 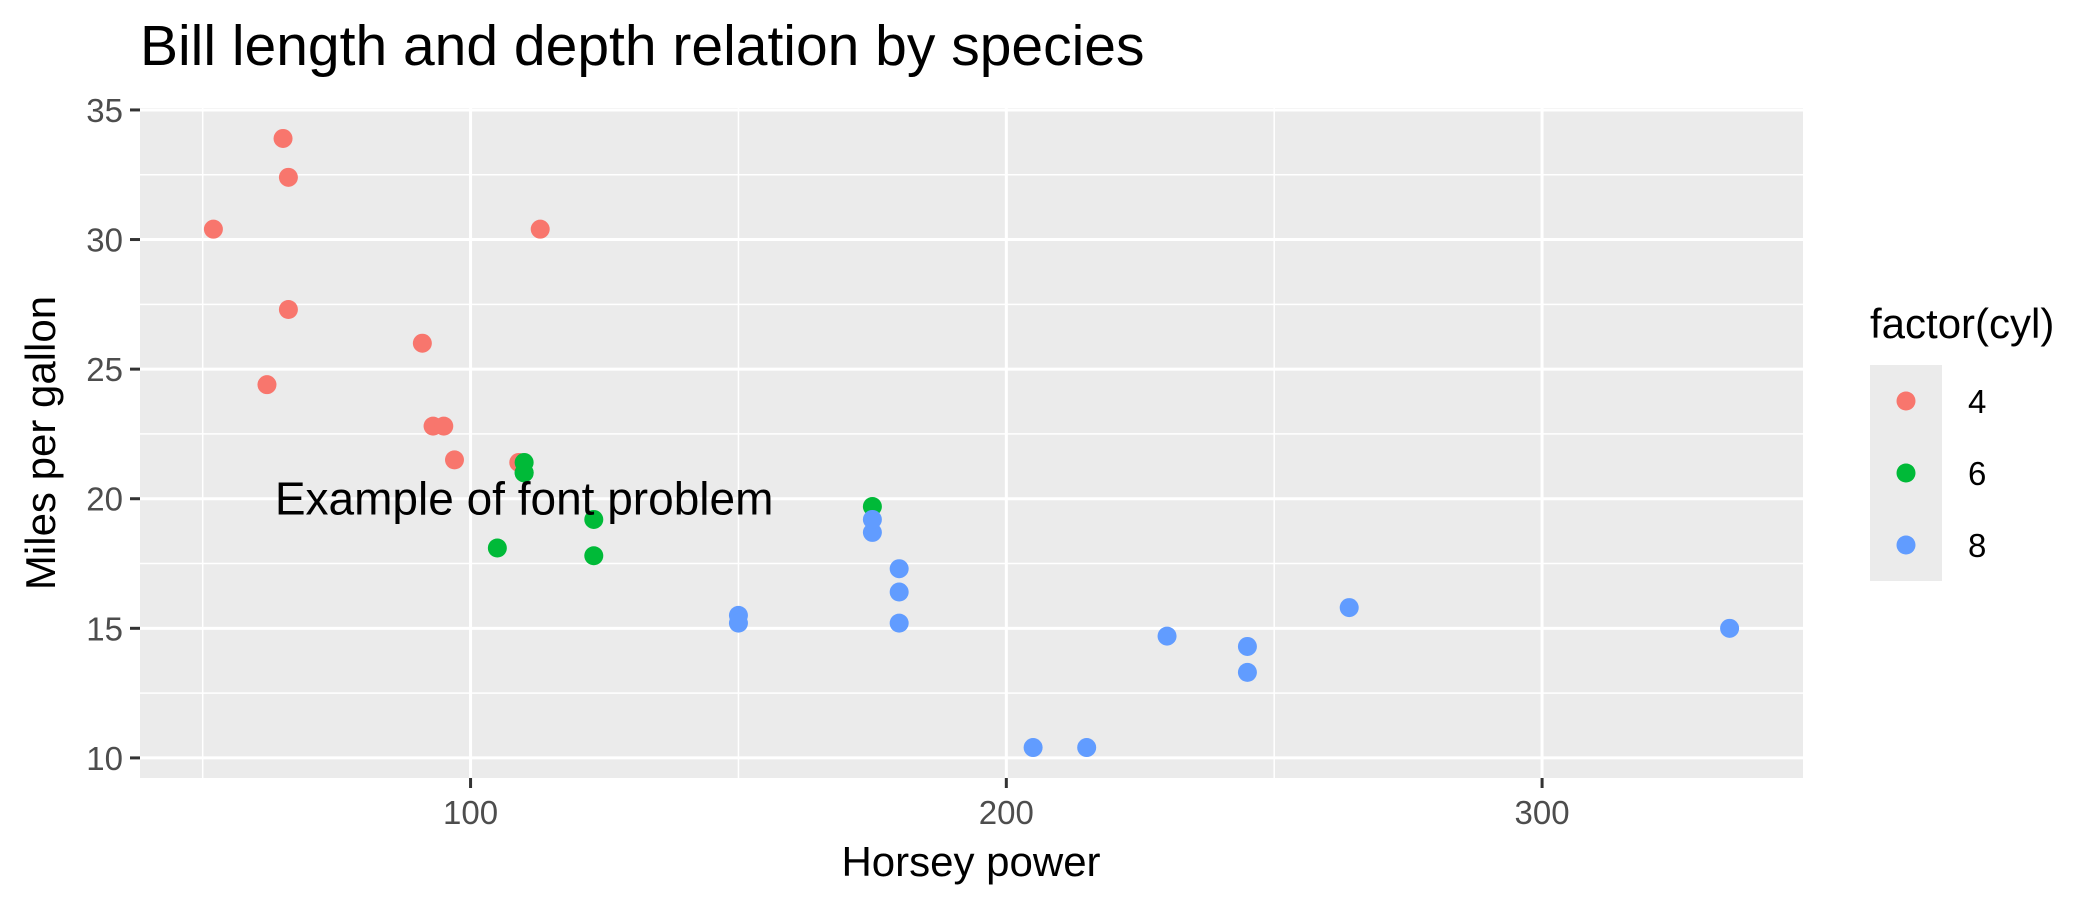 I want to click on y-tick-label: 10, so click(x=104, y=758).